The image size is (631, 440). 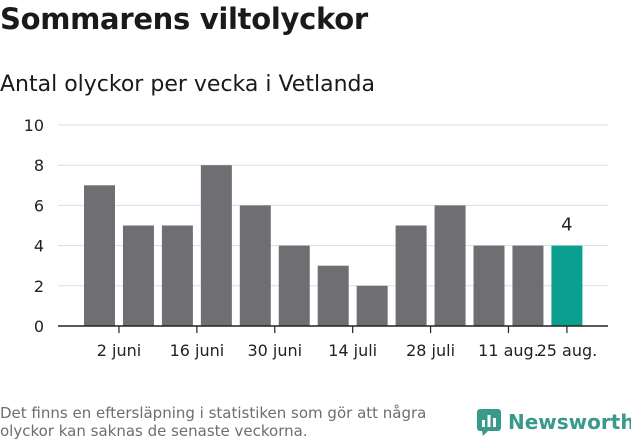 I want to click on y-tick-label: 8, so click(x=39, y=165).